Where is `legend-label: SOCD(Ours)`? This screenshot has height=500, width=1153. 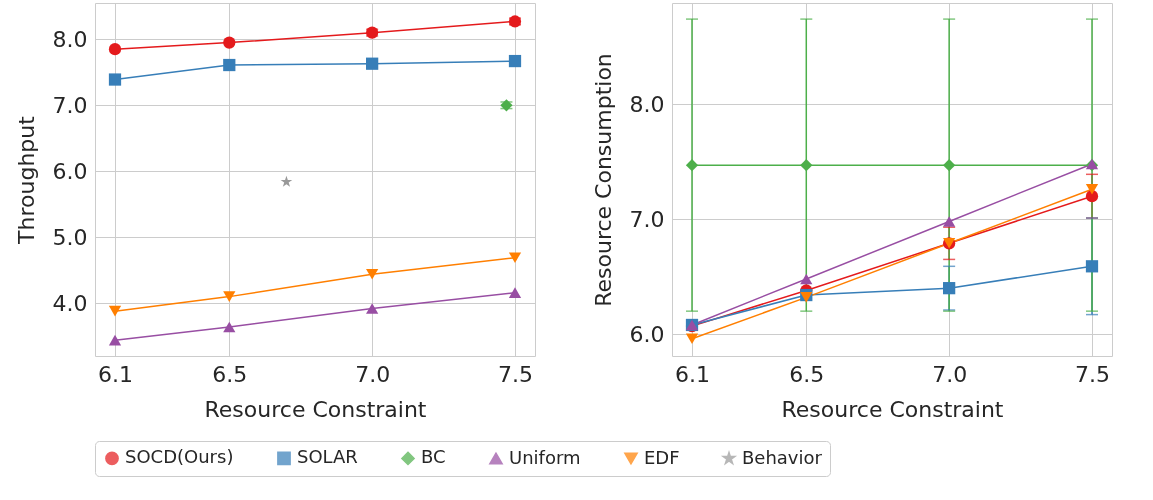
legend-label: SOCD(Ours) is located at coordinates (179, 457).